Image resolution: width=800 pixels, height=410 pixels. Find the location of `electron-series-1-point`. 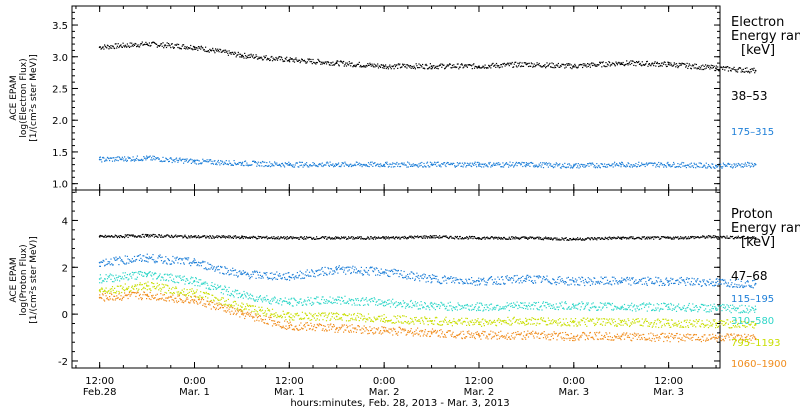

electron-series-1-point is located at coordinates (668, 64).